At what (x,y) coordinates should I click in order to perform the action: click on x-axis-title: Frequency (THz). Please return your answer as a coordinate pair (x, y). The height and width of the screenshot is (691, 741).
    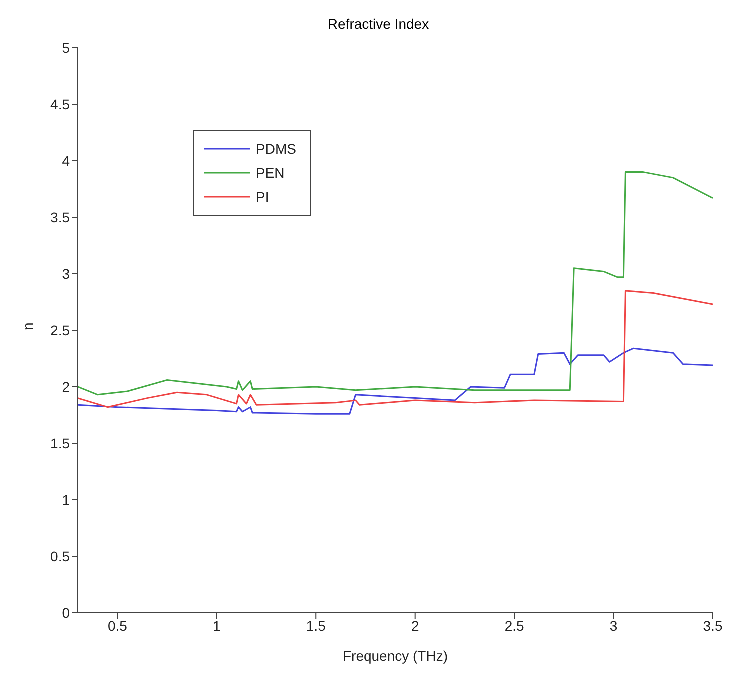
    Looking at the image, I should click on (395, 656).